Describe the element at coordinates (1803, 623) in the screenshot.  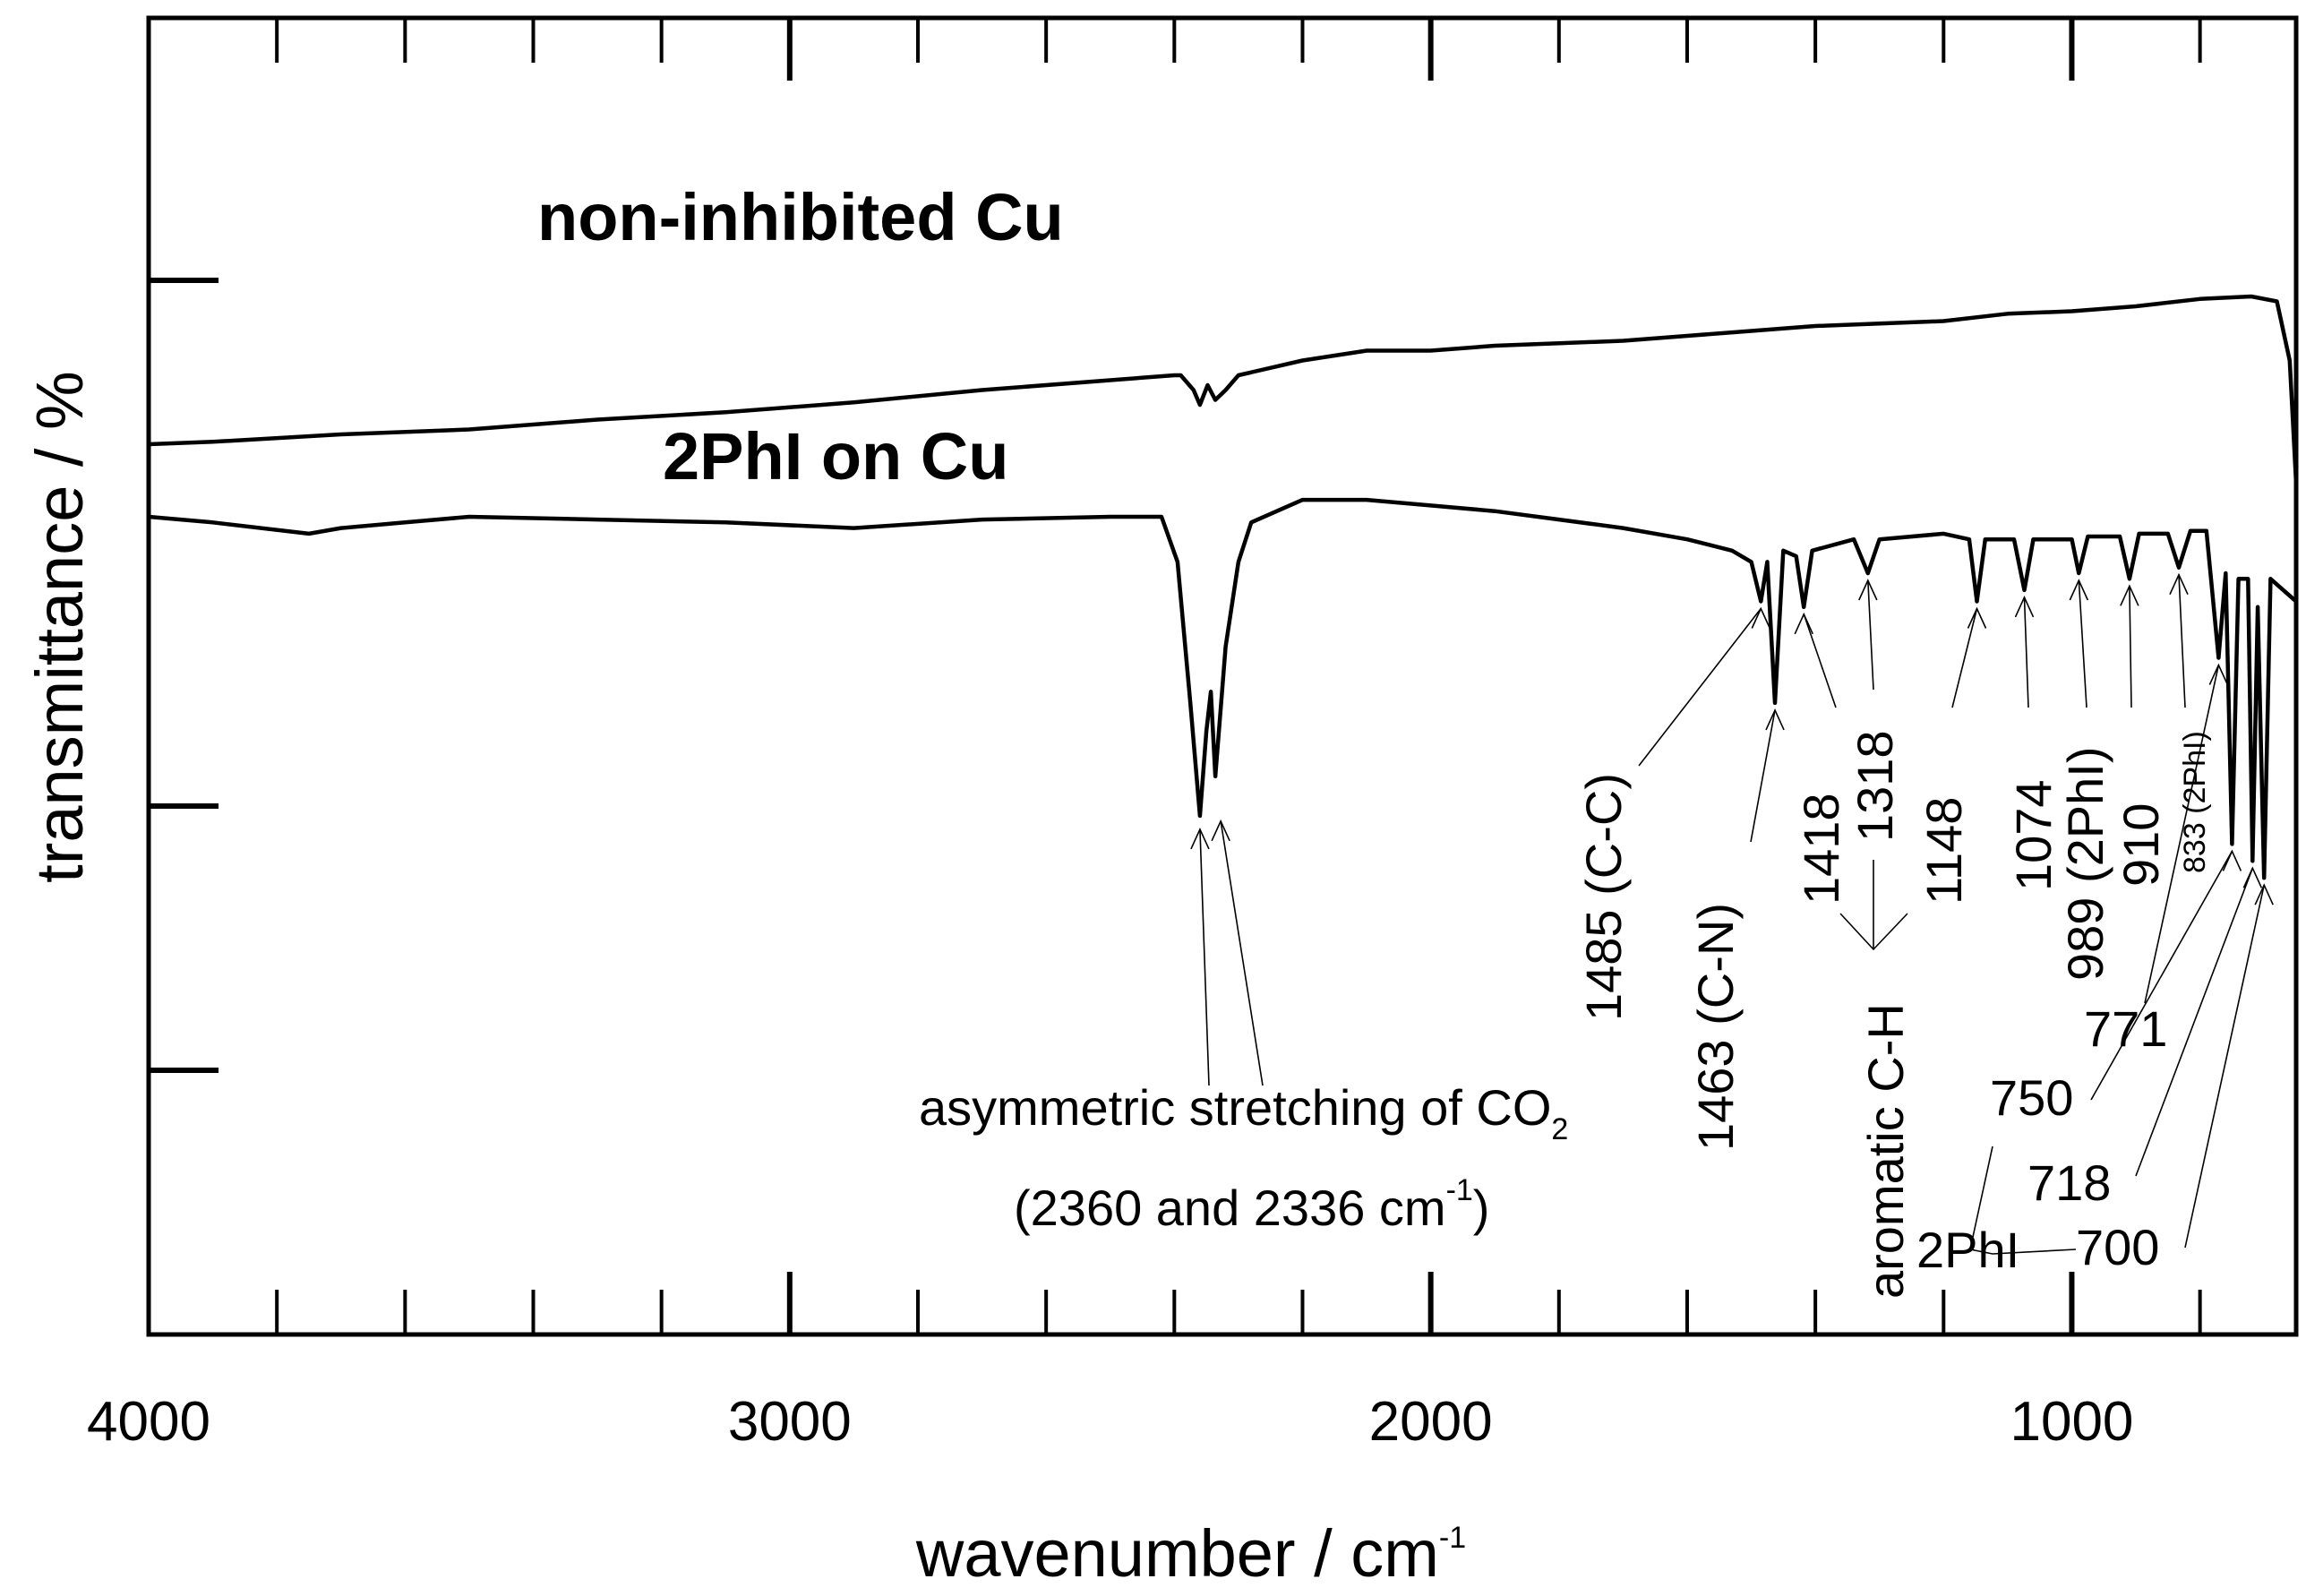
I see `leader-1418-arrow` at that location.